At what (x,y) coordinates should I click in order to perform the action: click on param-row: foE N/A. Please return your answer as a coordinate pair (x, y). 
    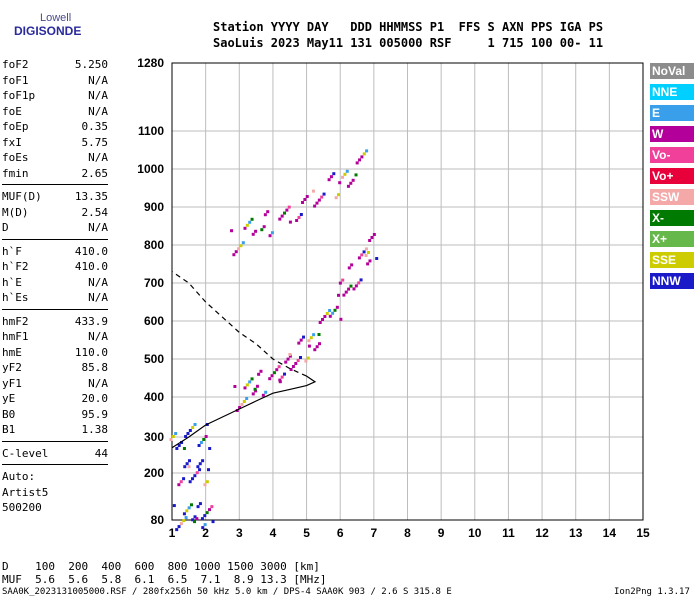
    Looking at the image, I should click on (55, 111).